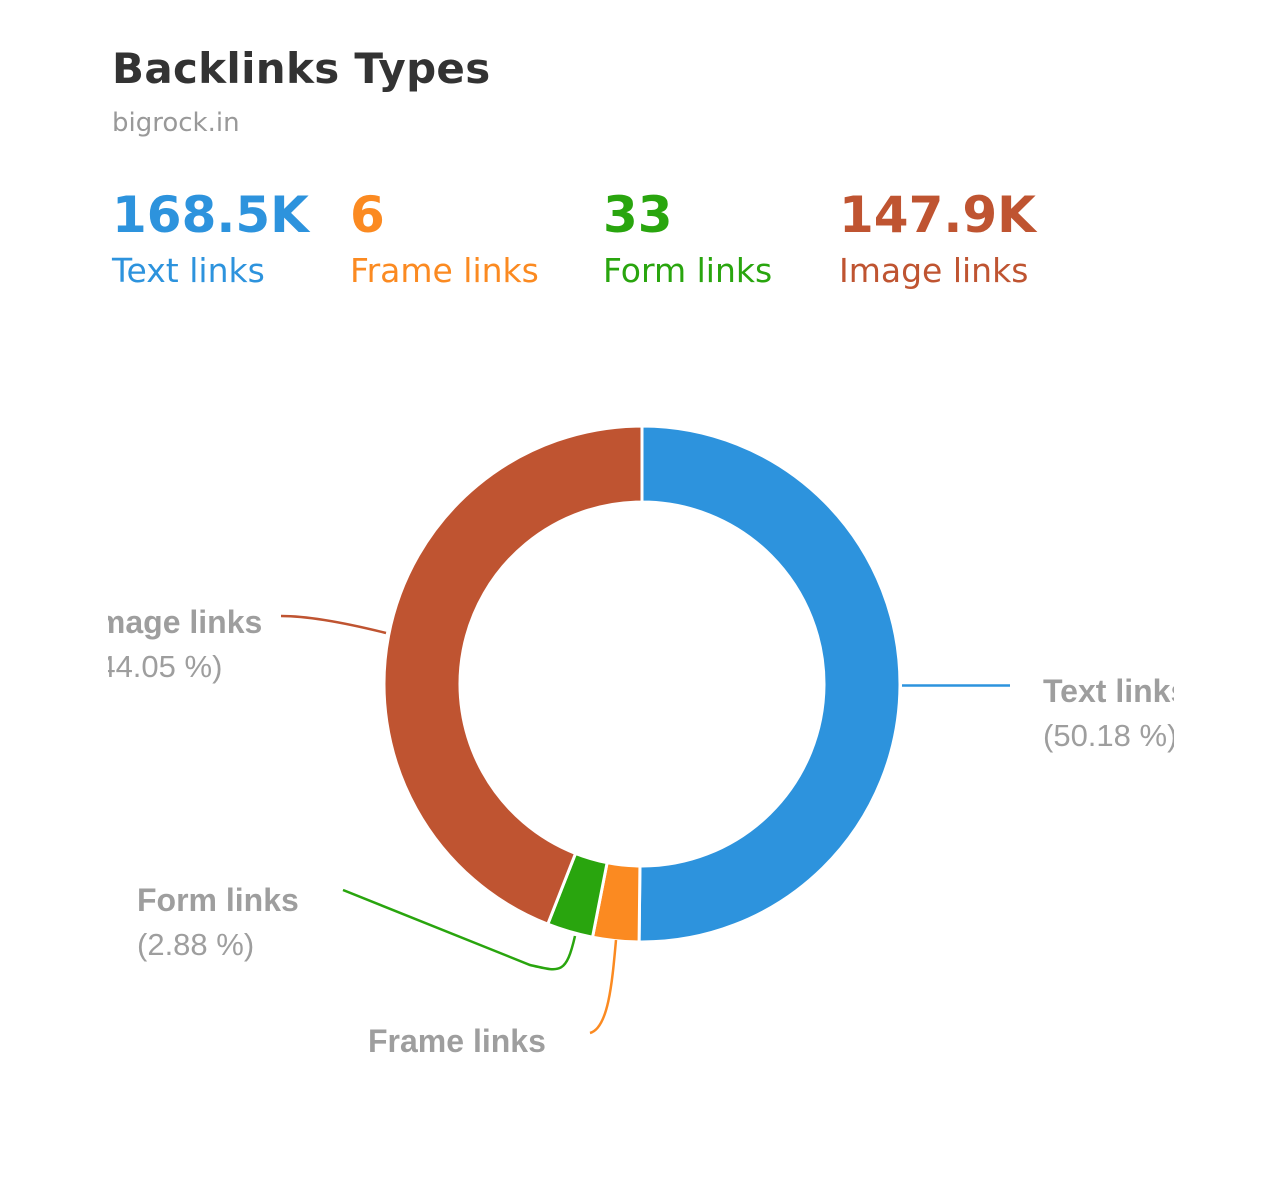  What do you see at coordinates (195, 944) in the screenshot?
I see `slice-label-percent: (2.88 %)` at bounding box center [195, 944].